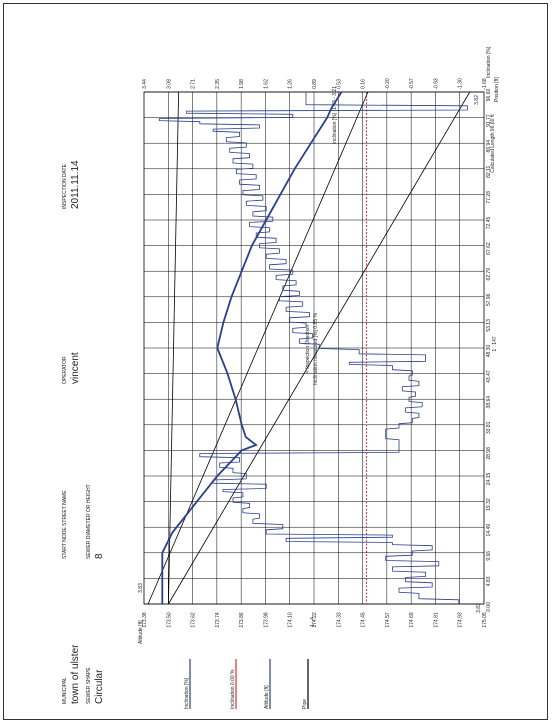 This screenshot has height=726, width=553. Describe the element at coordinates (489, 172) in the screenshot. I see `position-tick-label: 82.11` at that location.